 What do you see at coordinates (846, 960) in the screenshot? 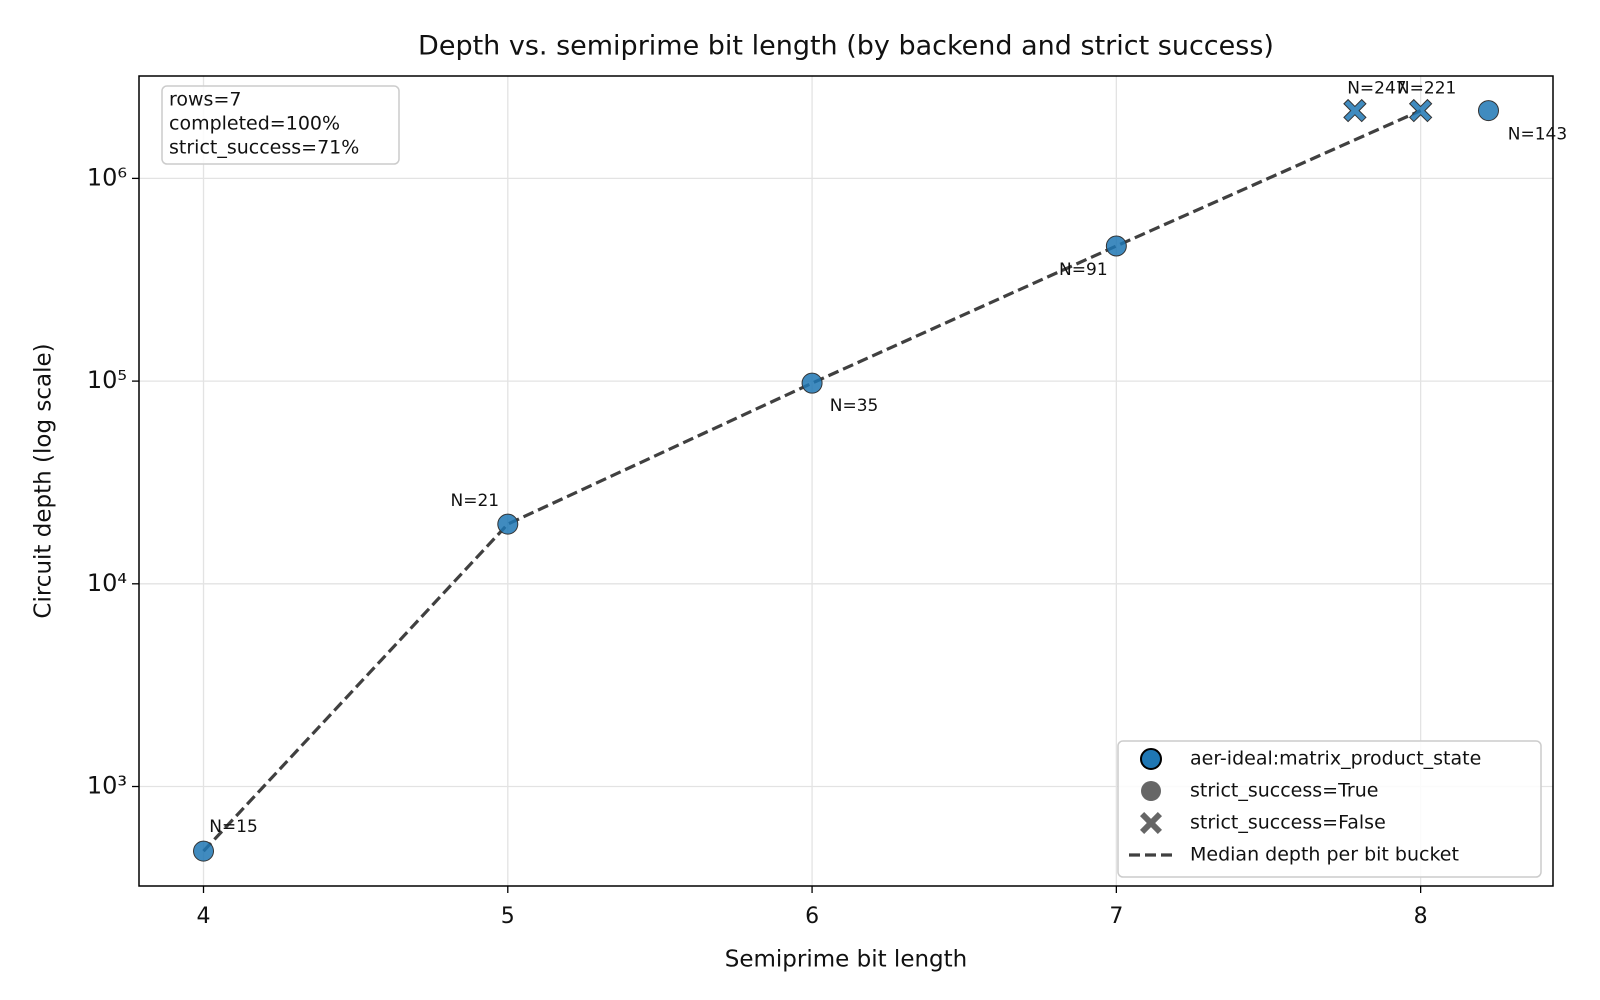
I see `x-axis-label: Semiprime bit length` at bounding box center [846, 960].